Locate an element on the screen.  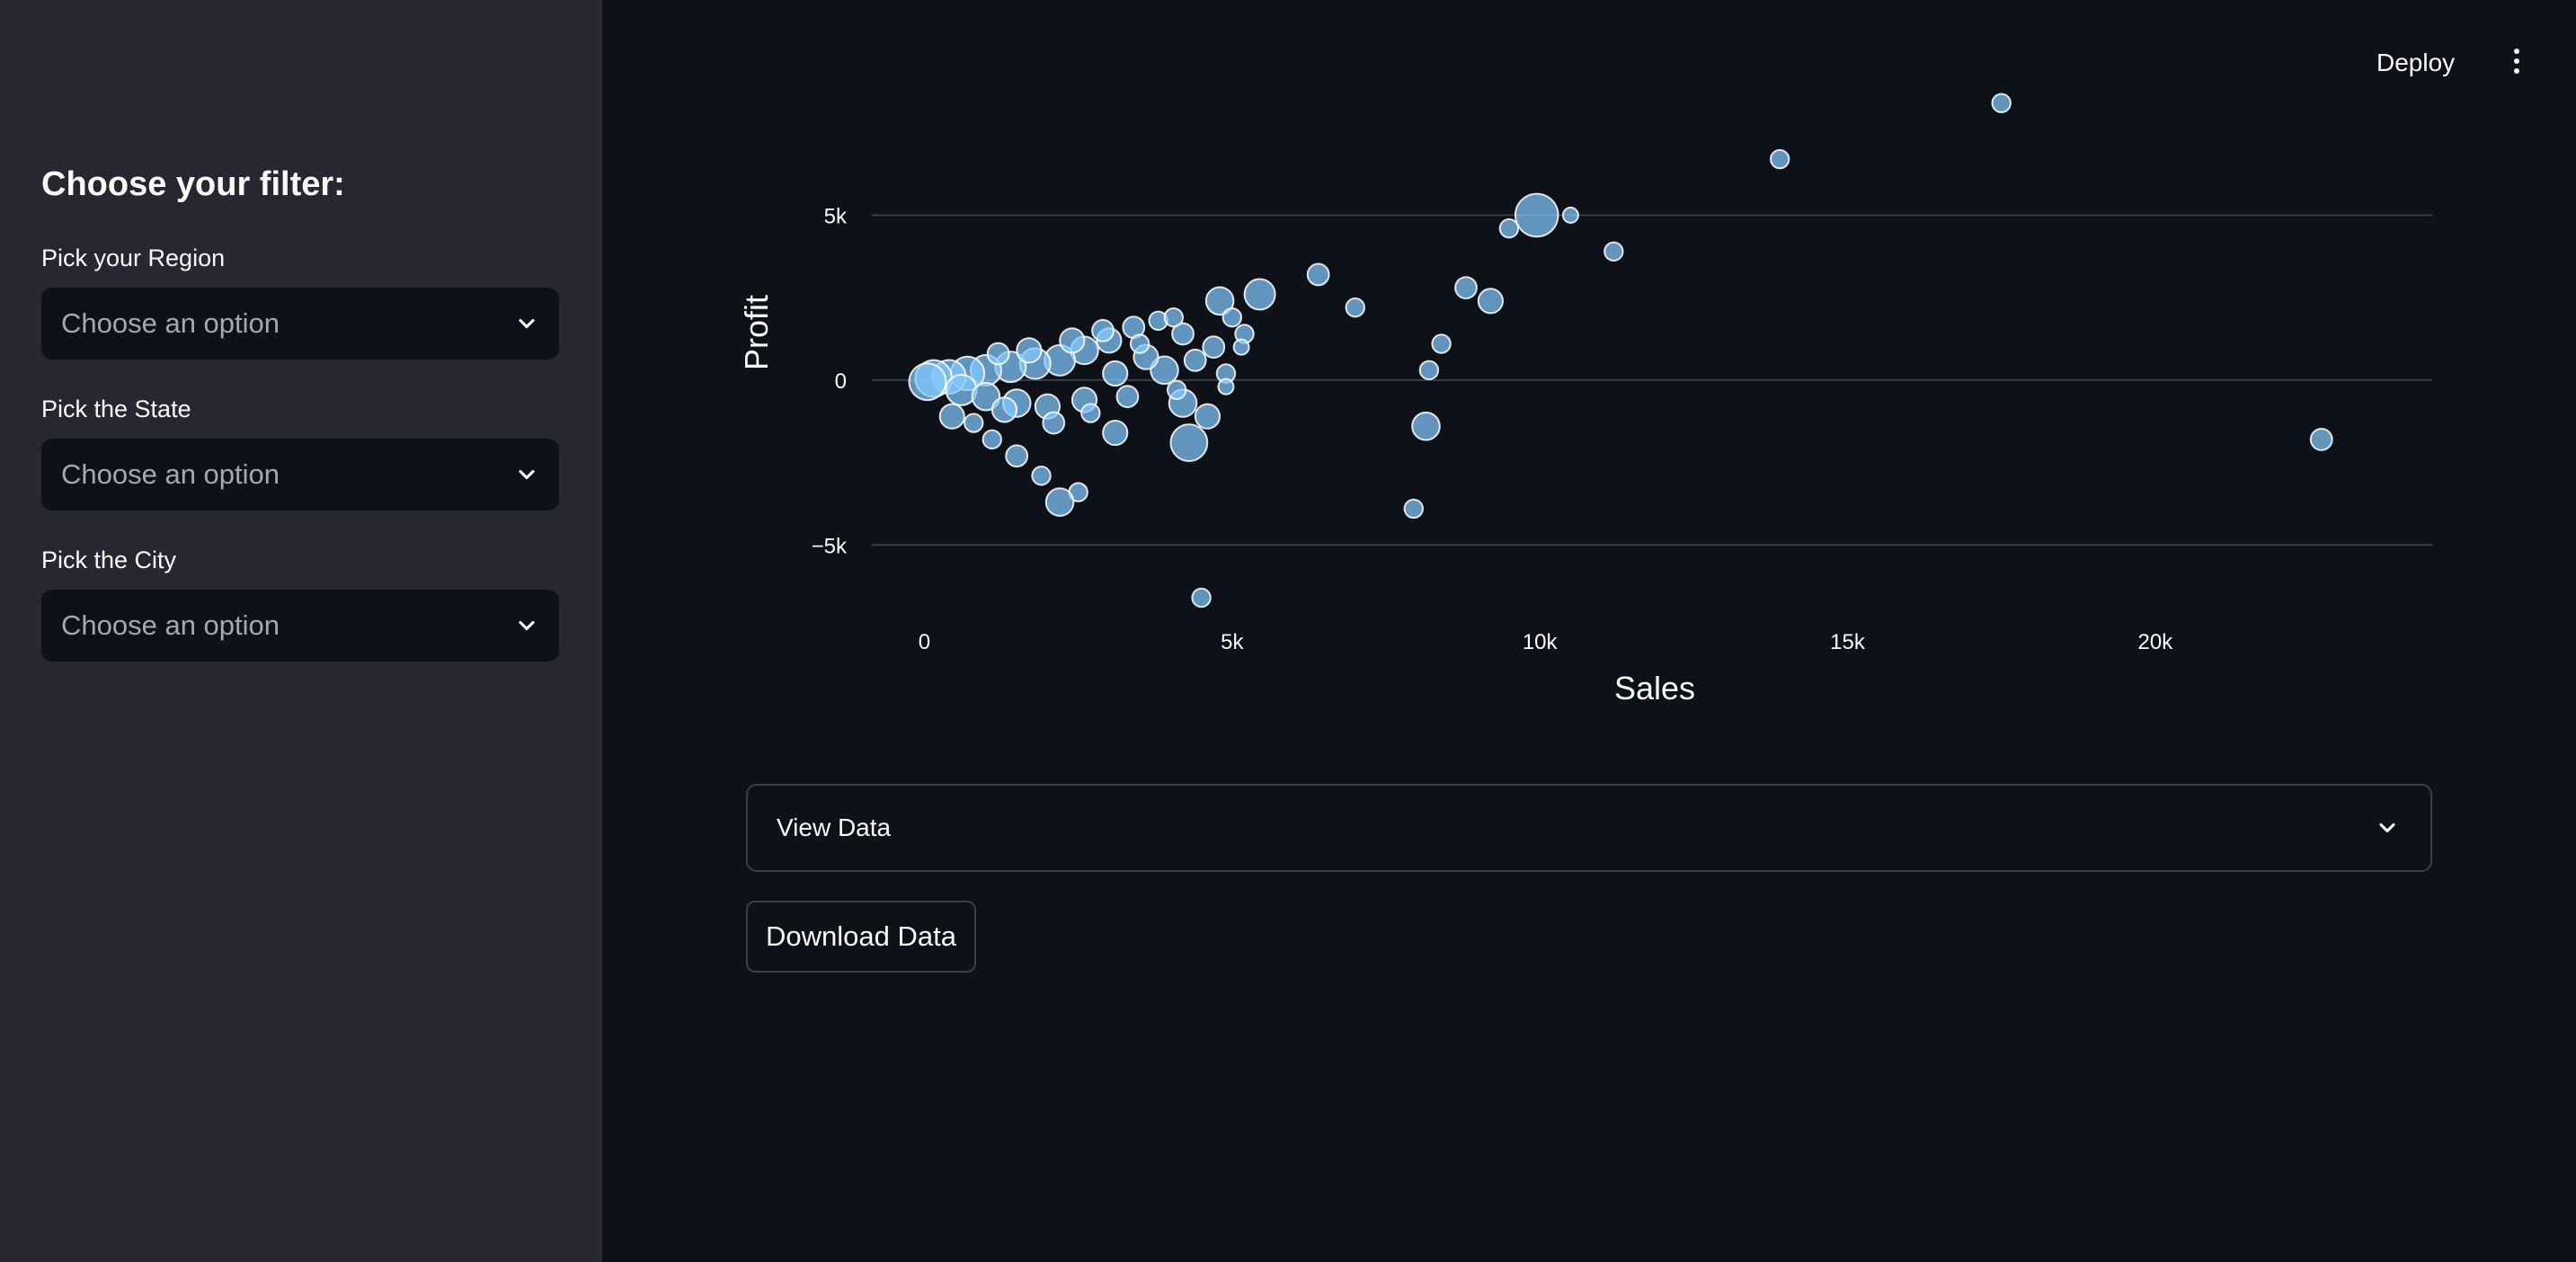
view-data-label: View Data is located at coordinates (834, 827).